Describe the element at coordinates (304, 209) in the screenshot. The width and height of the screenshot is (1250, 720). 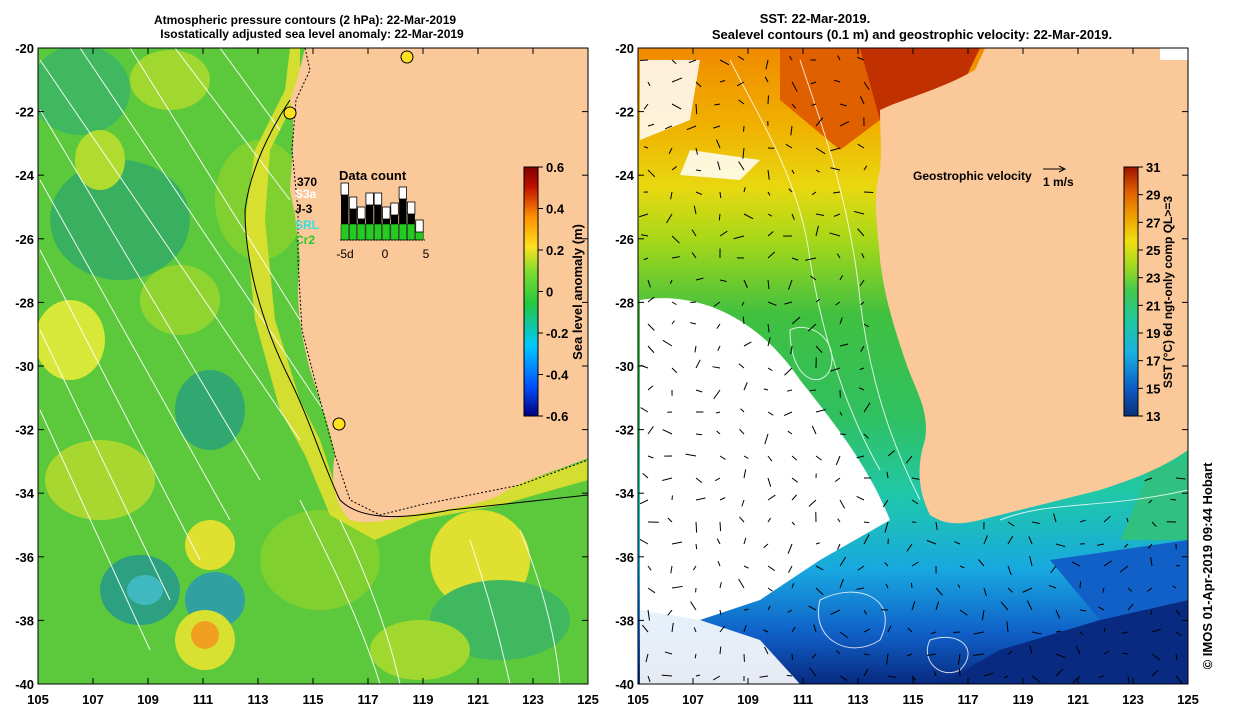
I see `mission-j3: J-3` at that location.